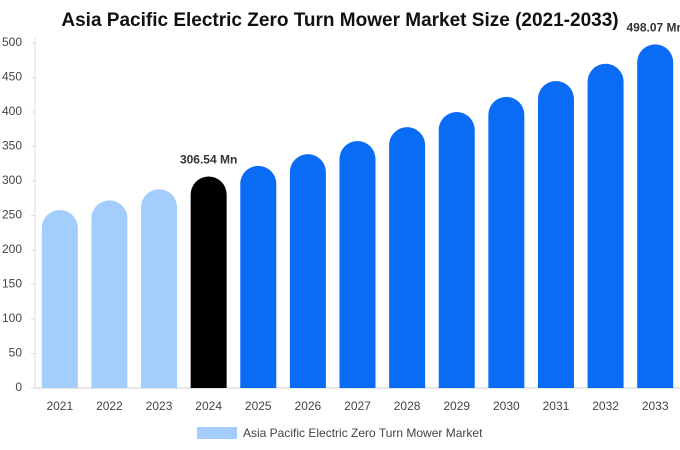 The width and height of the screenshot is (680, 450). What do you see at coordinates (308, 406) in the screenshot?
I see `x-tick-label: 2026` at bounding box center [308, 406].